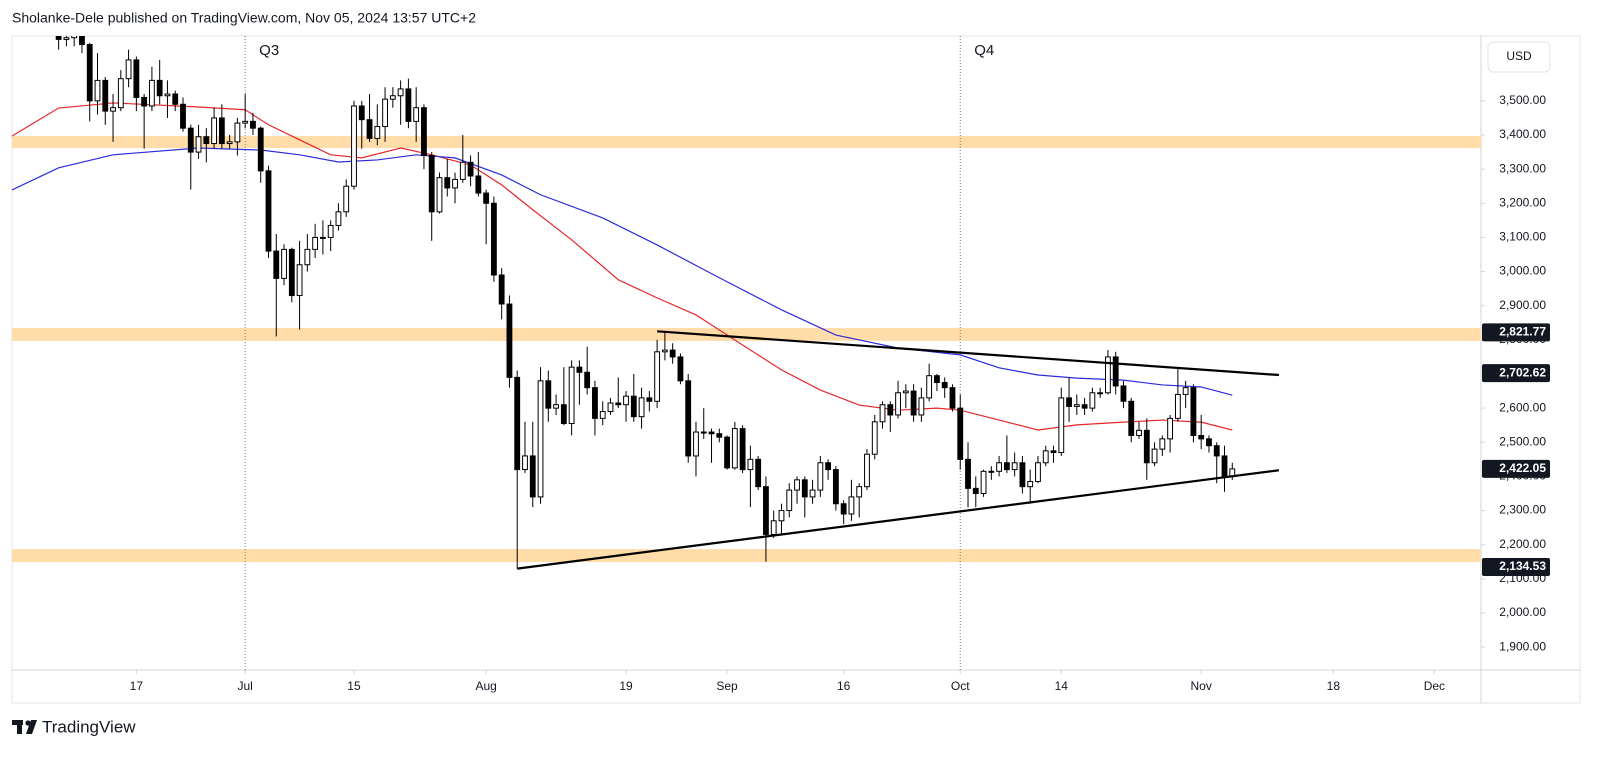 The image size is (1600, 766). I want to click on price-label: 2,821.77, so click(1522, 332).